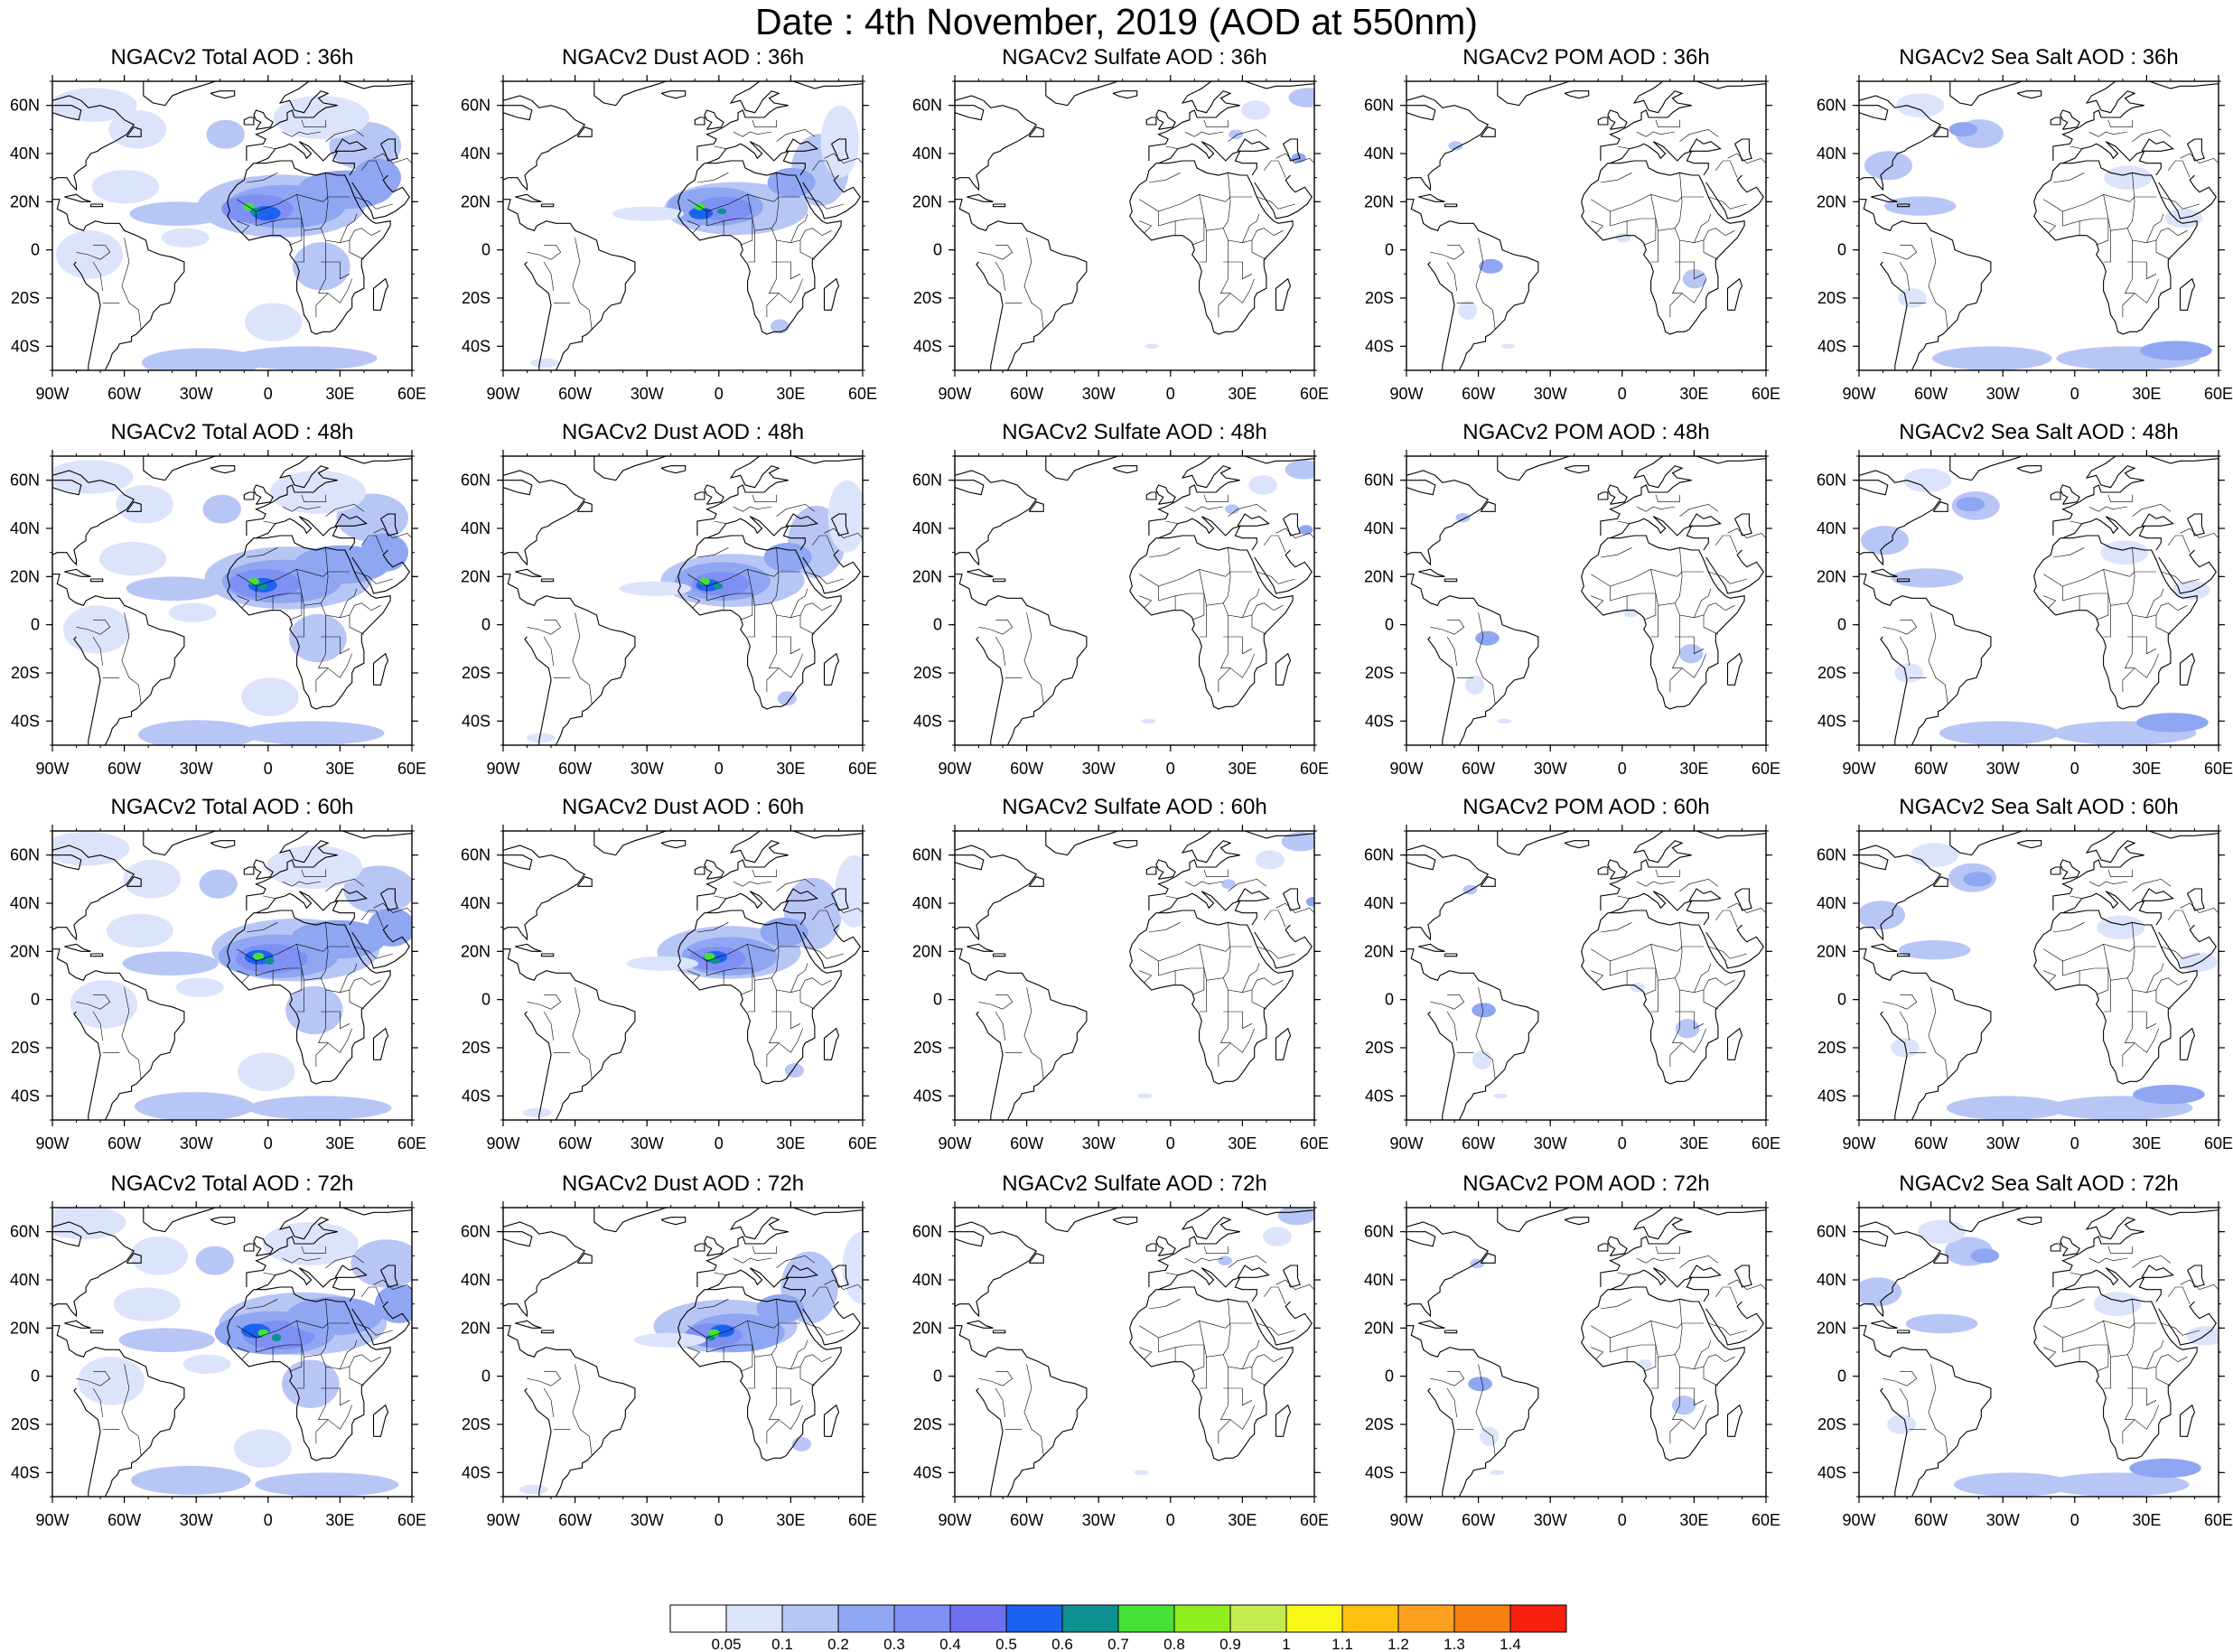 This screenshot has width=2233, height=1652. What do you see at coordinates (518, 488) in the screenshot?
I see `coastline-hudson` at bounding box center [518, 488].